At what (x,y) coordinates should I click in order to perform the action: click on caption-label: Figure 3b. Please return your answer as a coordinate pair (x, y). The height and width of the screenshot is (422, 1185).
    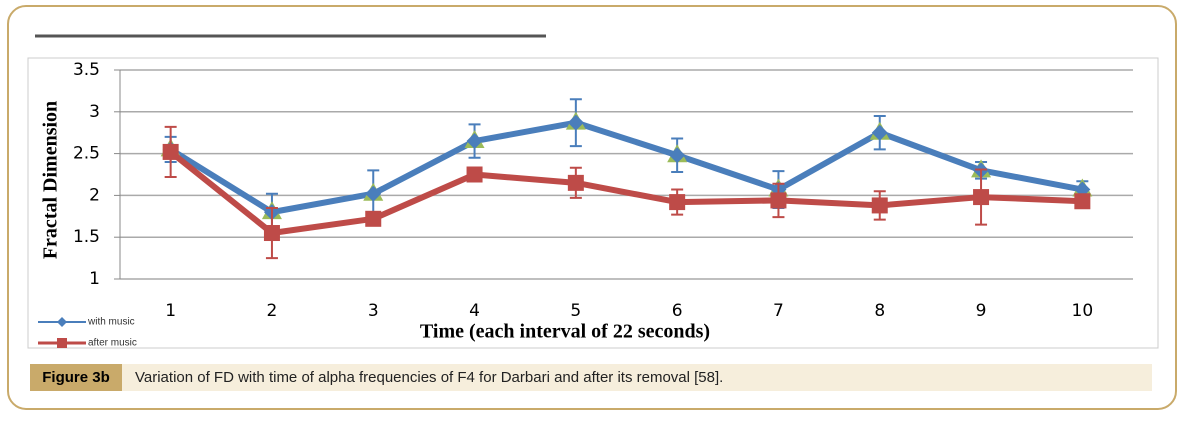
    Looking at the image, I should click on (76, 377).